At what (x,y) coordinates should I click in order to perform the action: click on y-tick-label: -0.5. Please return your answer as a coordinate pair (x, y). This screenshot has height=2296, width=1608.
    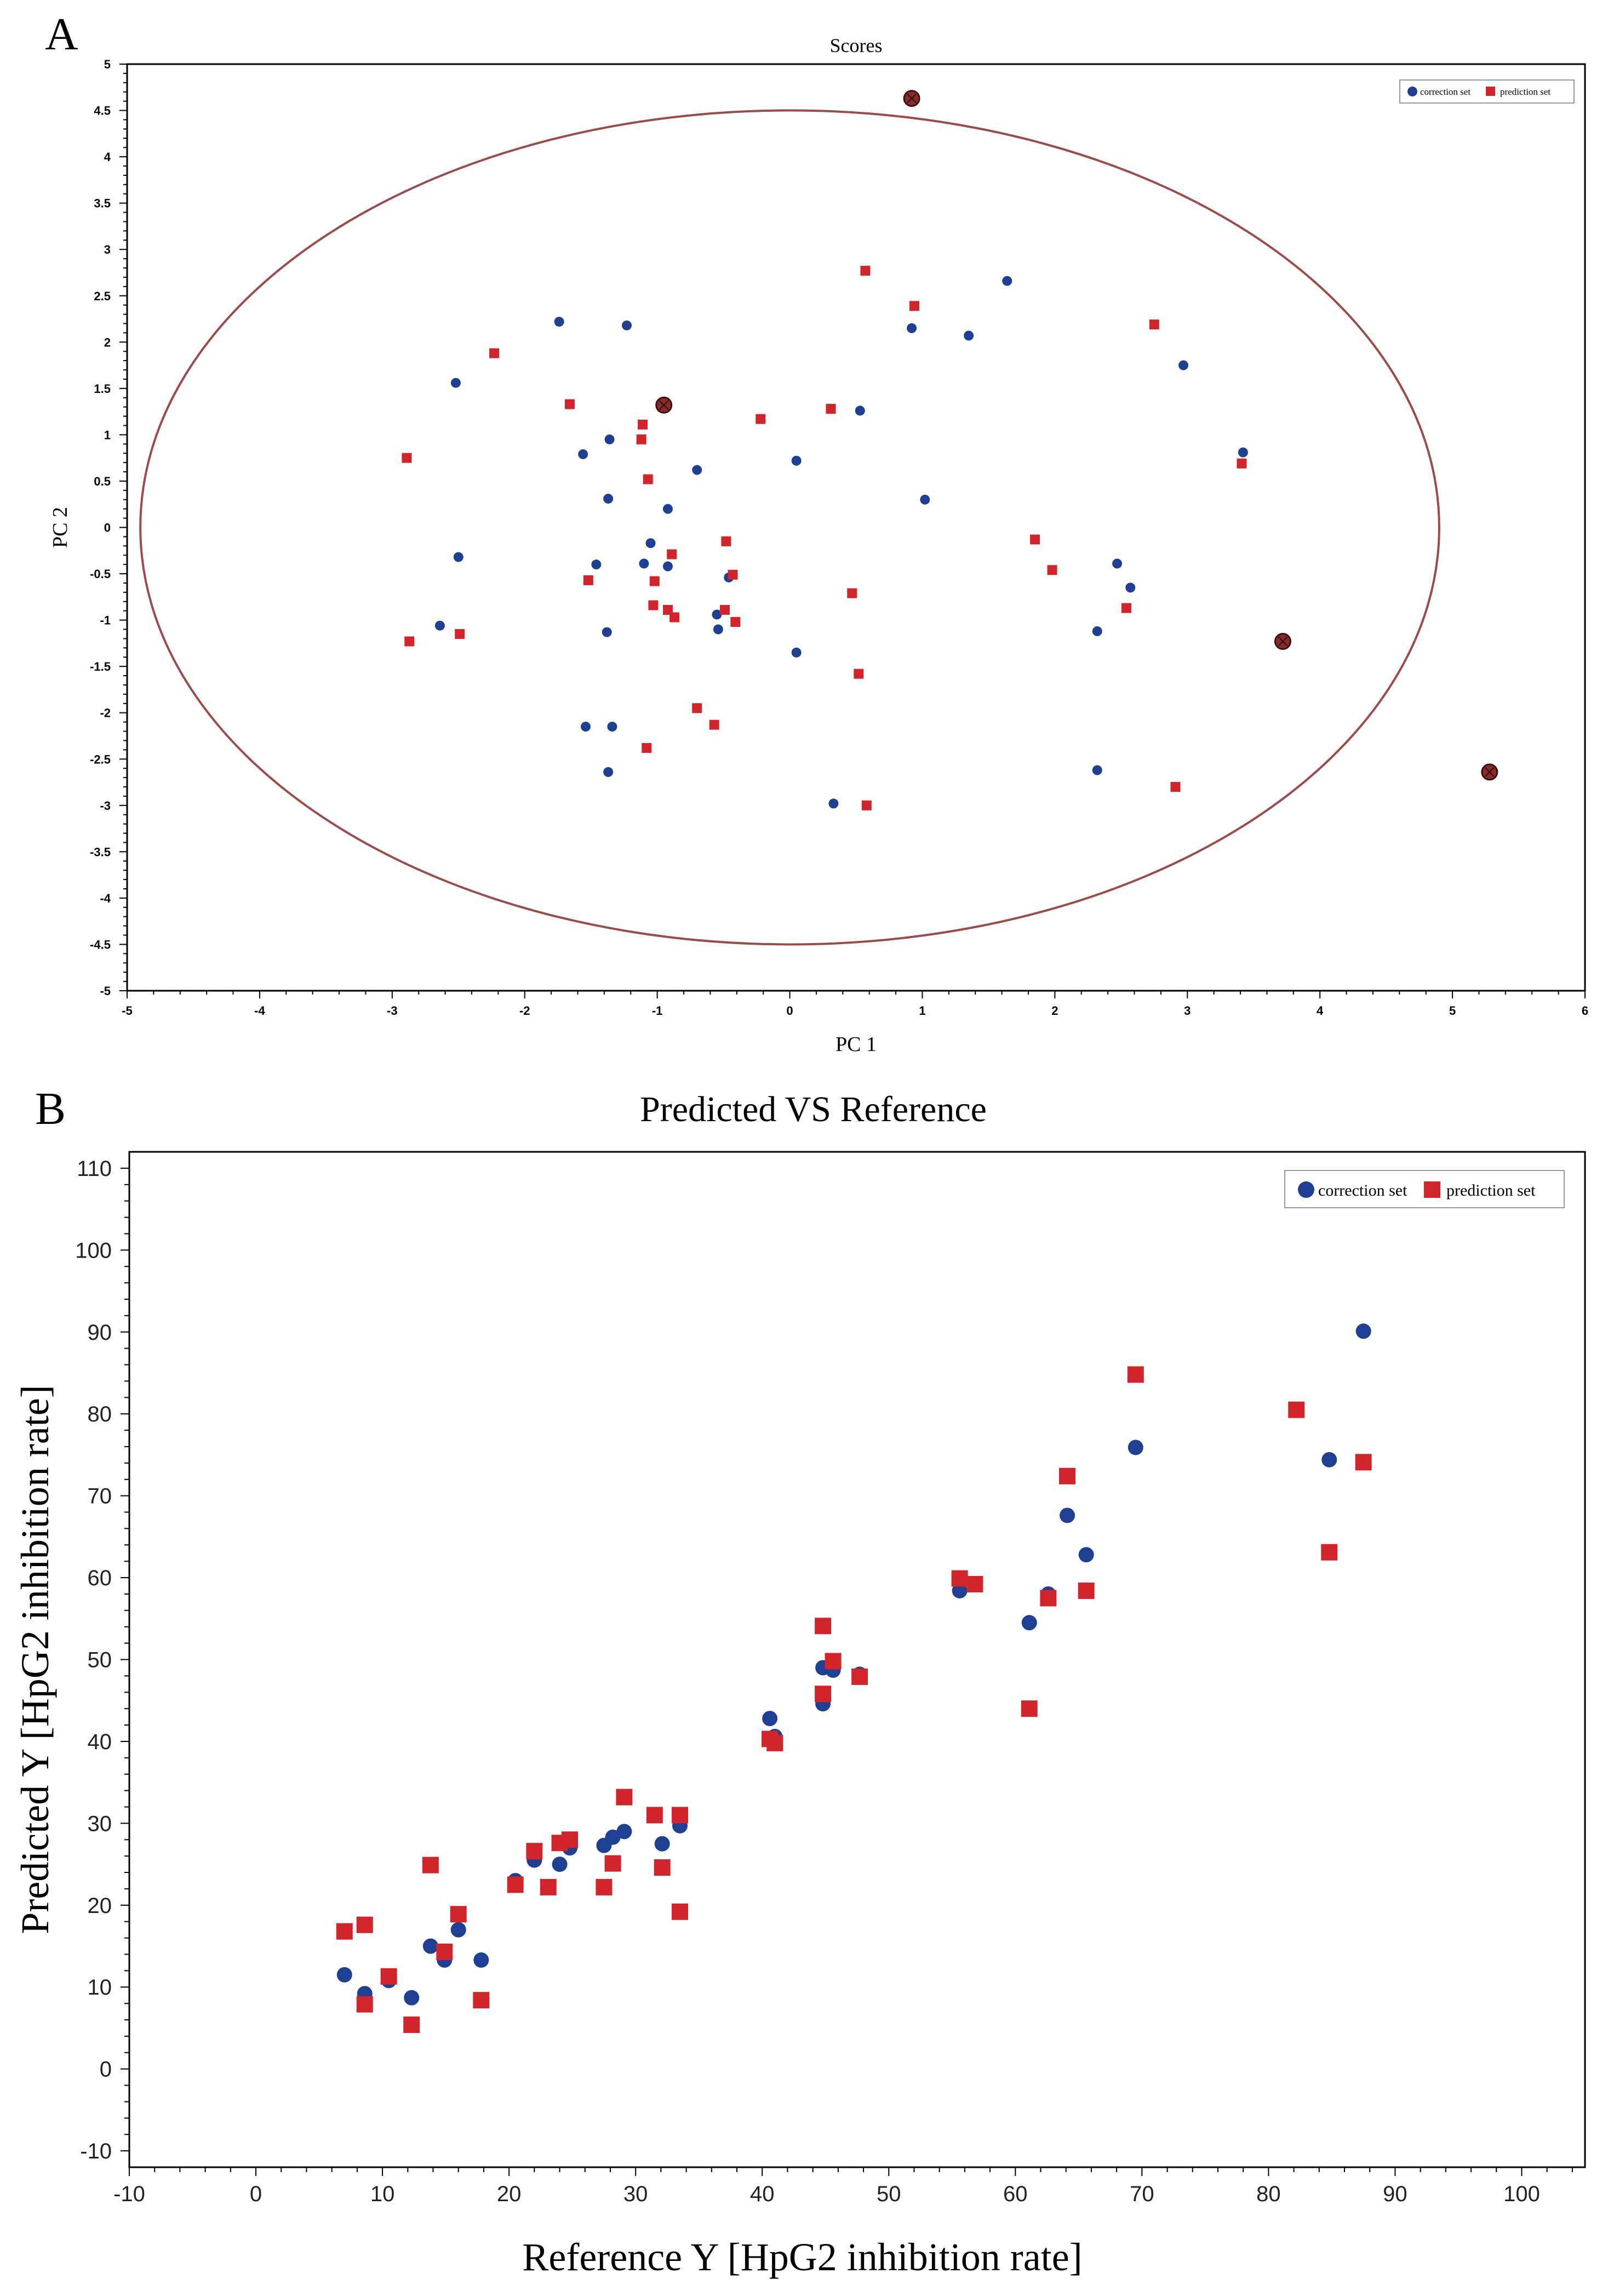
    Looking at the image, I should click on (100, 574).